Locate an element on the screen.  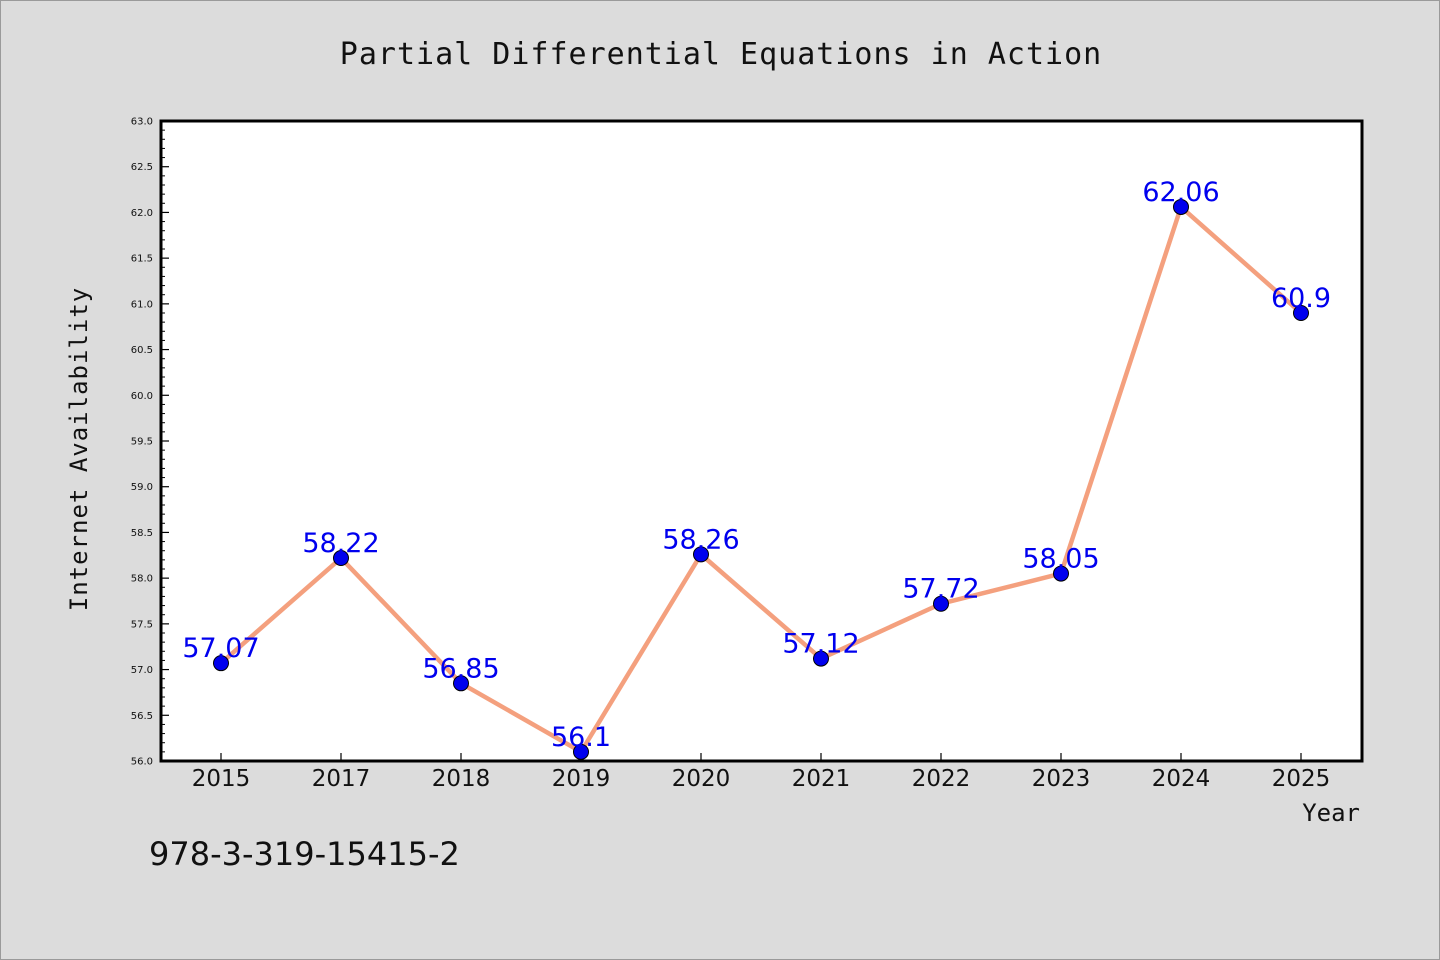
y-tick-label: 62.5 is located at coordinates (142, 167).